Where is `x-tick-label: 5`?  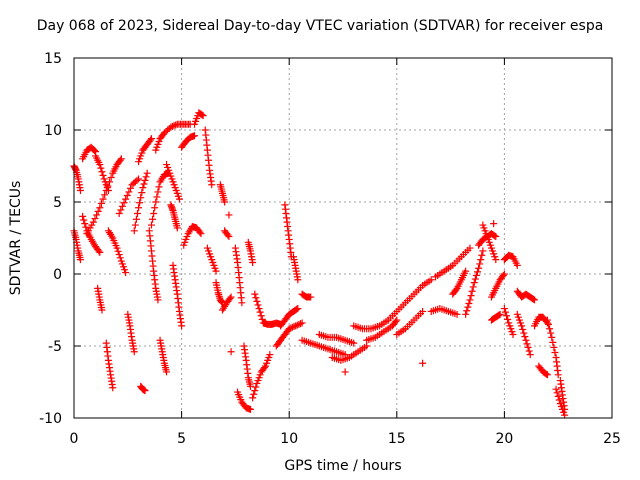 x-tick-label: 5 is located at coordinates (181, 439).